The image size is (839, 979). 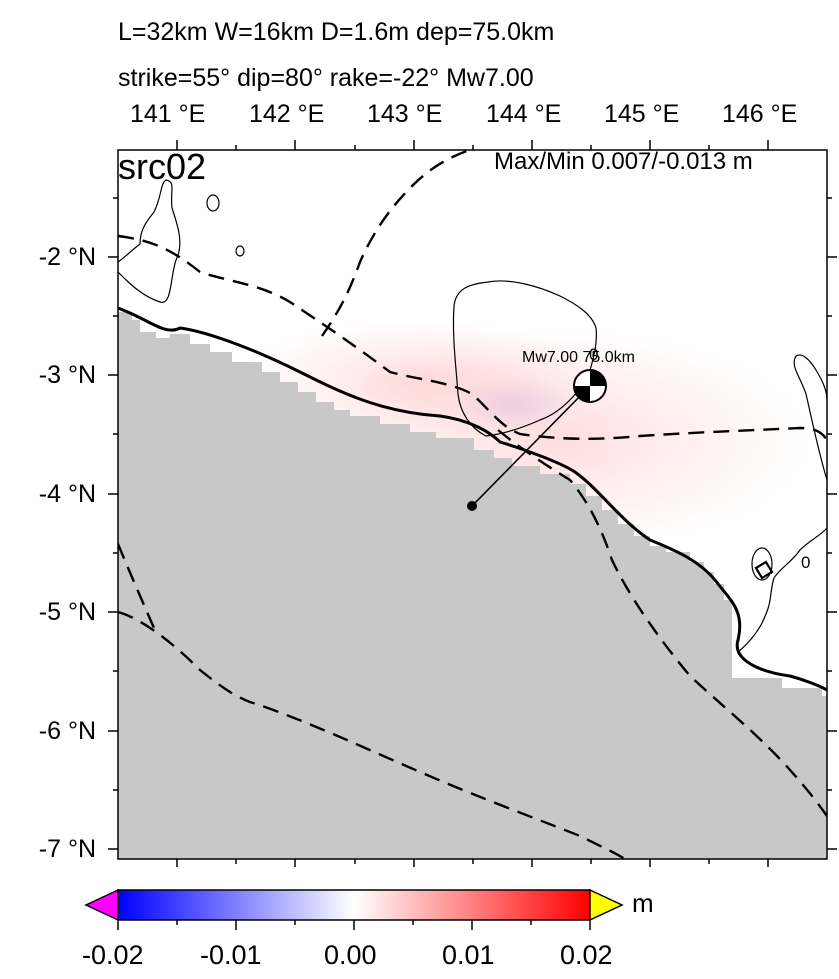 What do you see at coordinates (782, 503) in the screenshot?
I see `contour-line-east` at bounding box center [782, 503].